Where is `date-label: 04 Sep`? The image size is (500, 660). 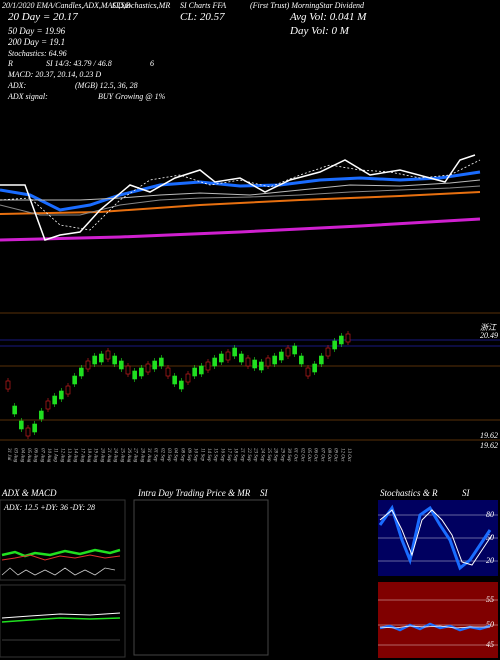
date-label: 04 Sep is located at coordinates (175, 455).